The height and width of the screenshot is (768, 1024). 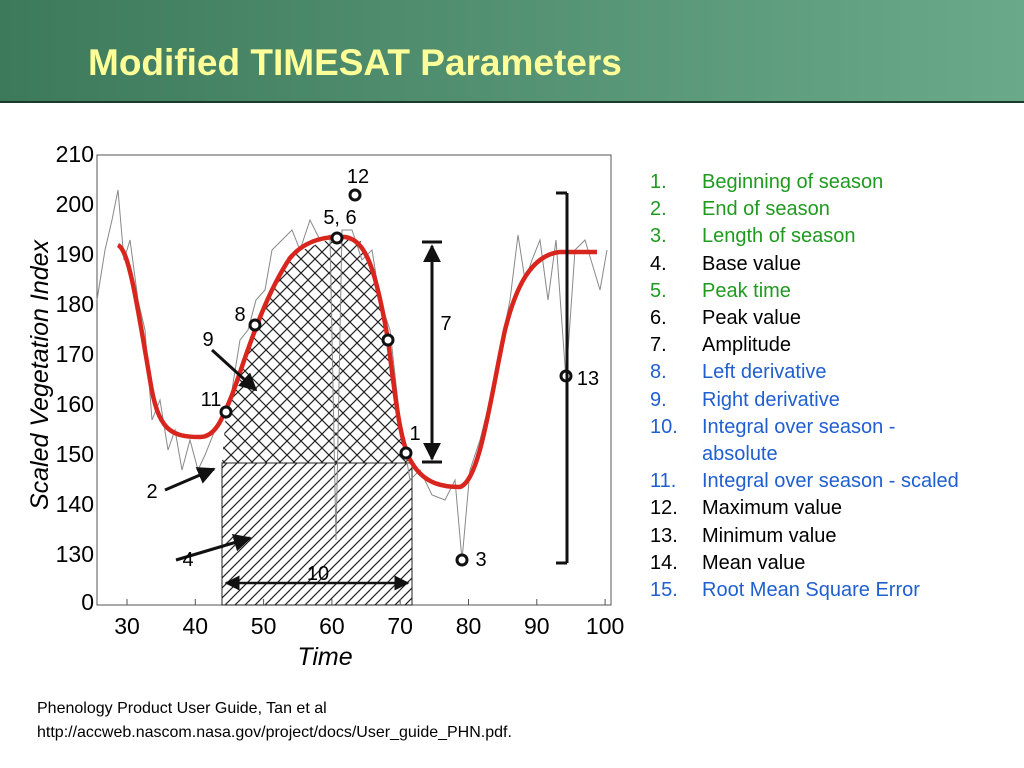 What do you see at coordinates (754, 562) in the screenshot?
I see `list-text: Mean value` at bounding box center [754, 562].